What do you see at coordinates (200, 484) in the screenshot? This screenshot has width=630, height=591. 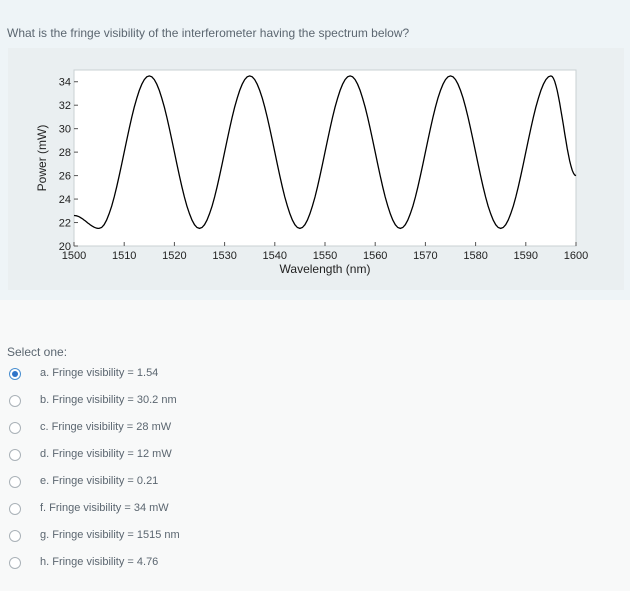 I see `option-e: e. Fringe visibility = 0.21` at bounding box center [200, 484].